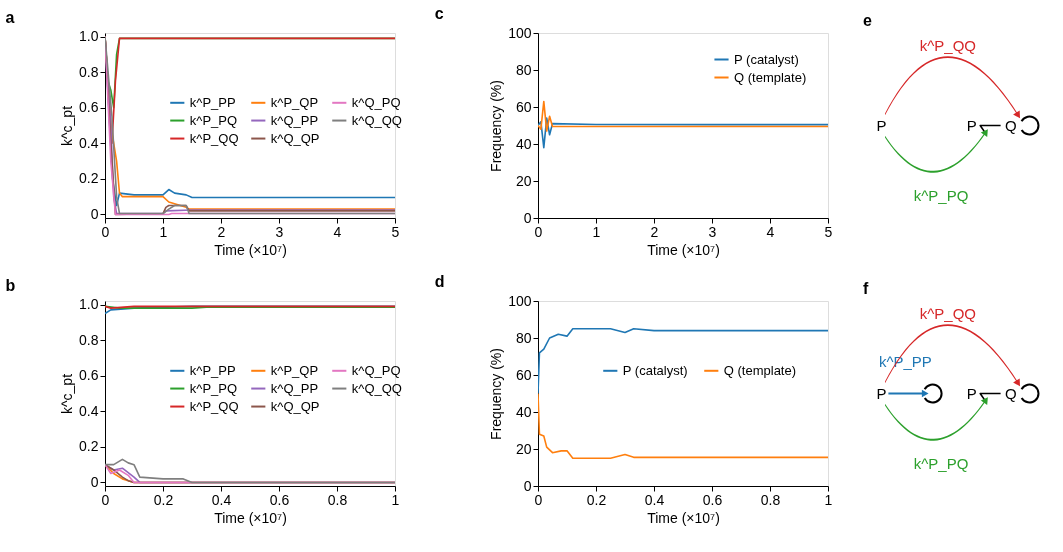  I want to click on text: e, so click(867, 20).